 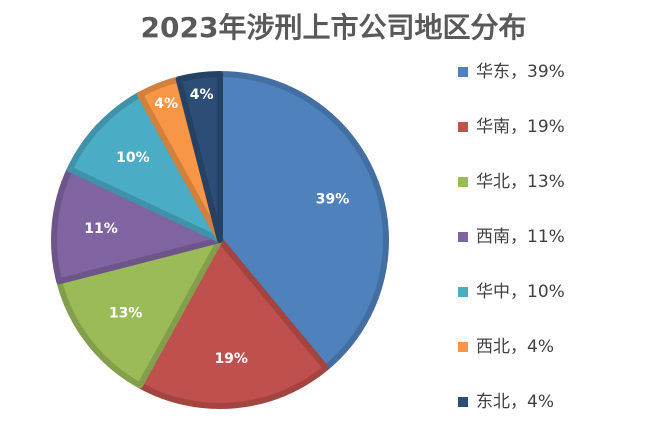 What do you see at coordinates (231, 359) in the screenshot?
I see `data-label-2: 19%` at bounding box center [231, 359].